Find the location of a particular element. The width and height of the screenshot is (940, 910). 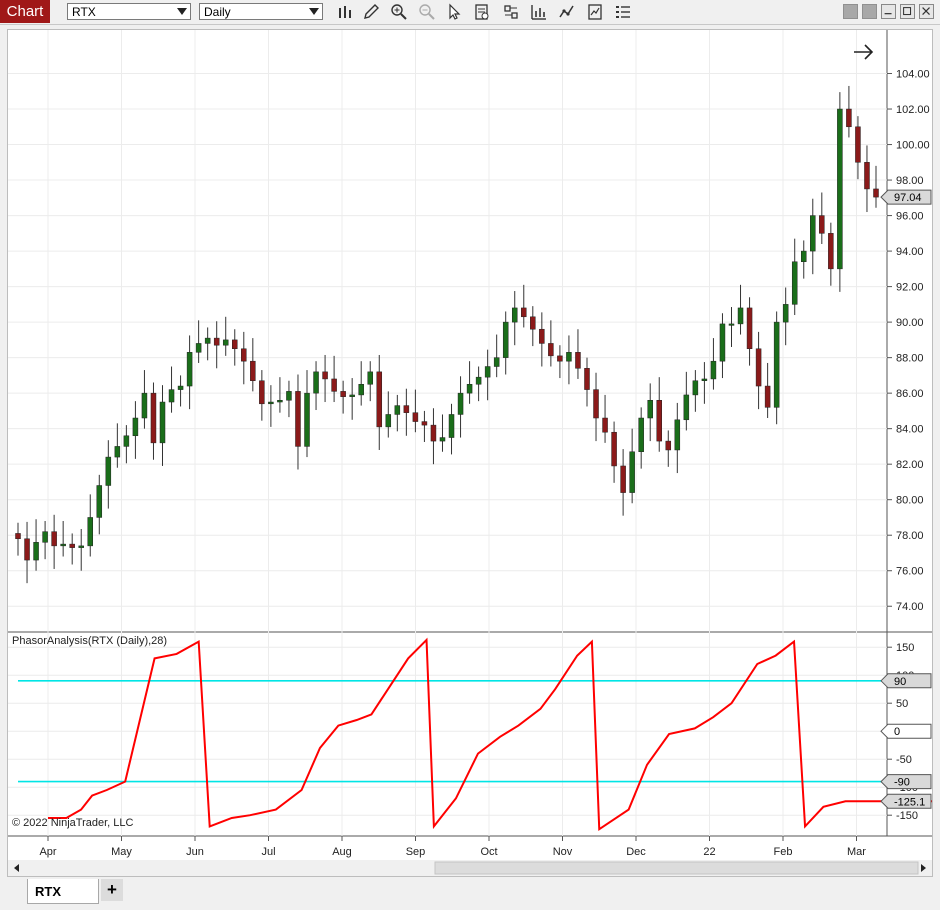

chart-title-label: Chart is located at coordinates (25, 11).